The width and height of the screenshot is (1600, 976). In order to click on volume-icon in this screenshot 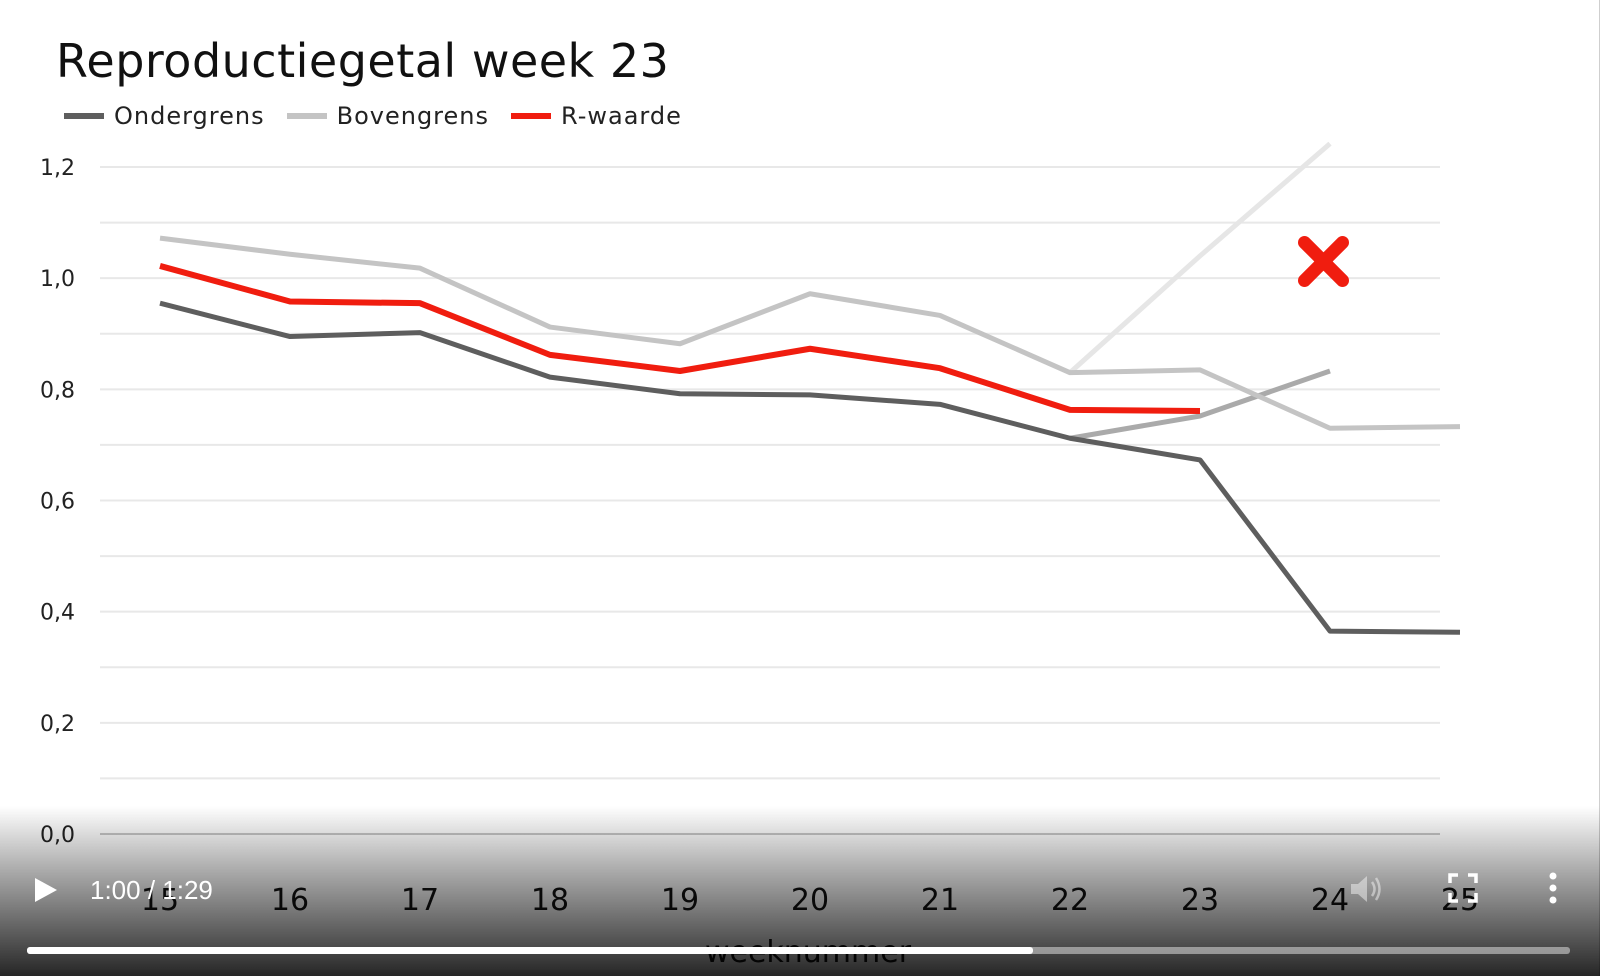, I will do `click(1366, 889)`.